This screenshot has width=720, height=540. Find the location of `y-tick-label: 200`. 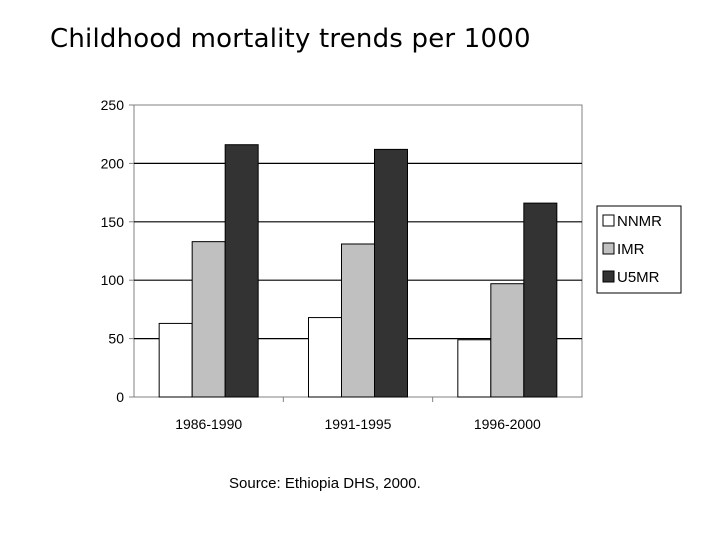

y-tick-label: 200 is located at coordinates (113, 163).